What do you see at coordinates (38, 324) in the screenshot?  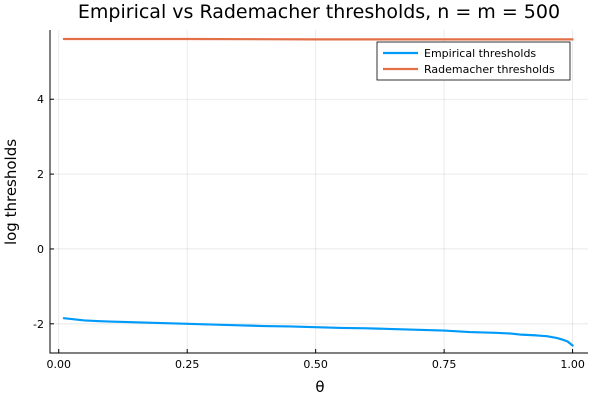 I see `y-tick-label: -2` at bounding box center [38, 324].